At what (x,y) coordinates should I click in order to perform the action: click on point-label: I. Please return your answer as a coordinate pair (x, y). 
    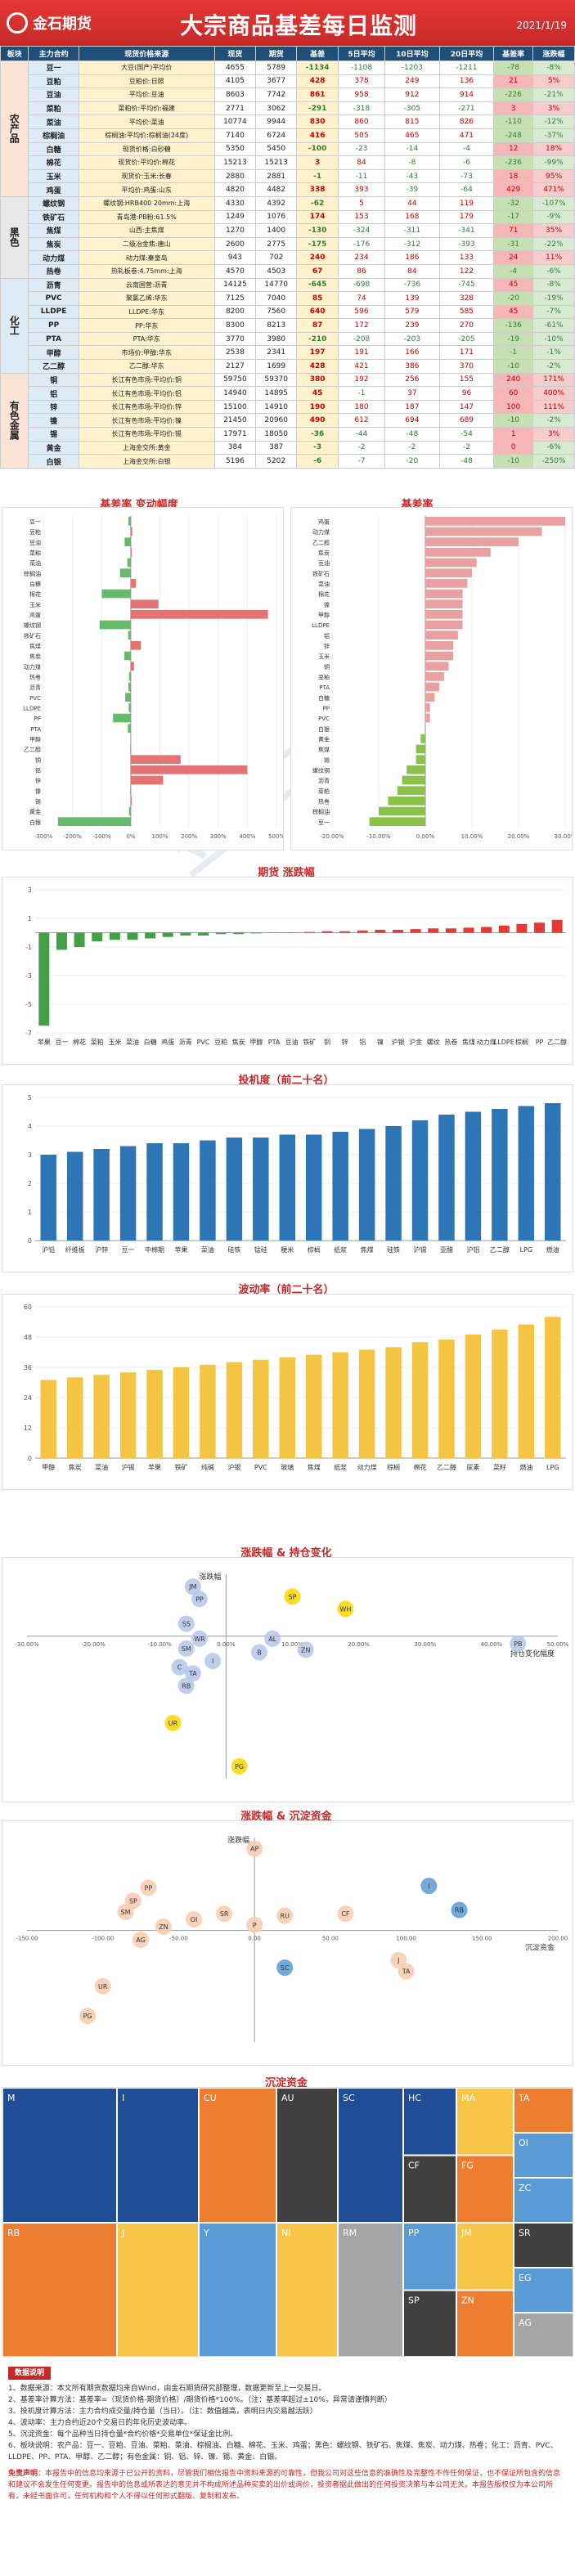
    Looking at the image, I should click on (429, 1886).